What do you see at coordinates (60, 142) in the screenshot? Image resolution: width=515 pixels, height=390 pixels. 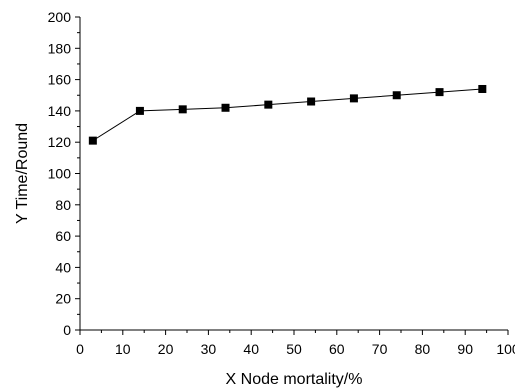 I see `y-tick-label: 120` at bounding box center [60, 142].